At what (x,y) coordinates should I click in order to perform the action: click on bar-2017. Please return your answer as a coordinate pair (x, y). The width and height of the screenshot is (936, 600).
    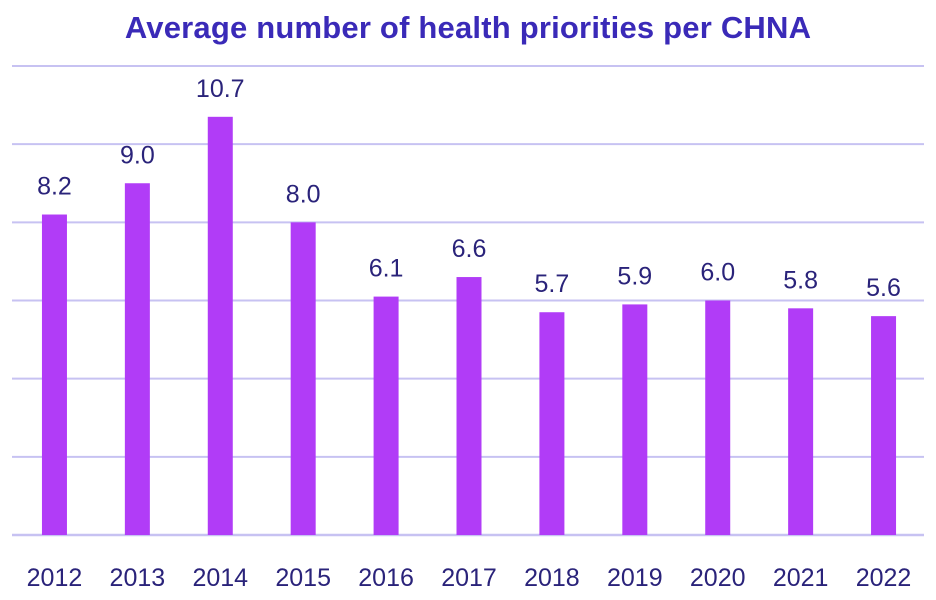
    Looking at the image, I should click on (469, 406).